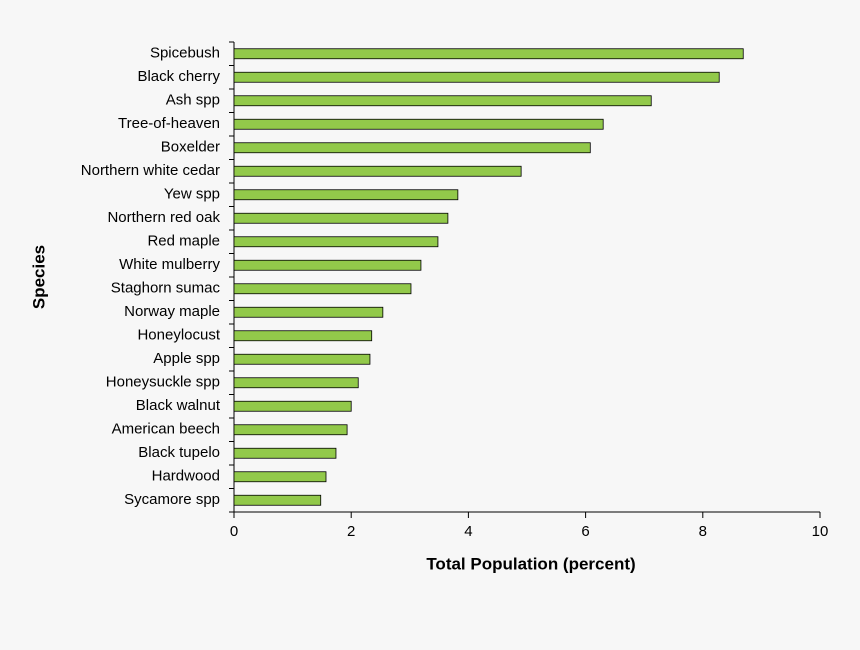 This screenshot has width=860, height=650. What do you see at coordinates (163, 217) in the screenshot?
I see `y-tick-label: Northern red oak` at bounding box center [163, 217].